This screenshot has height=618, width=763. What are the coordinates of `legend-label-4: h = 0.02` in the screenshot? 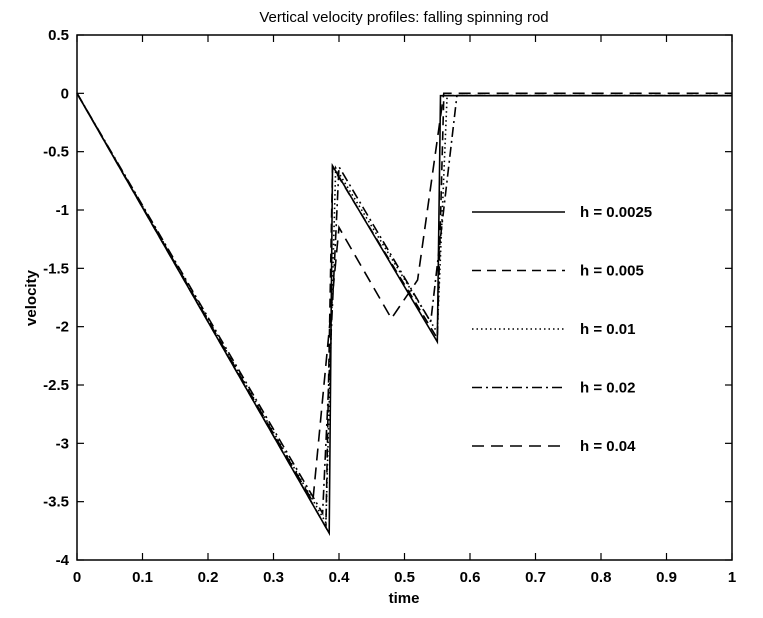 It's located at (607, 388).